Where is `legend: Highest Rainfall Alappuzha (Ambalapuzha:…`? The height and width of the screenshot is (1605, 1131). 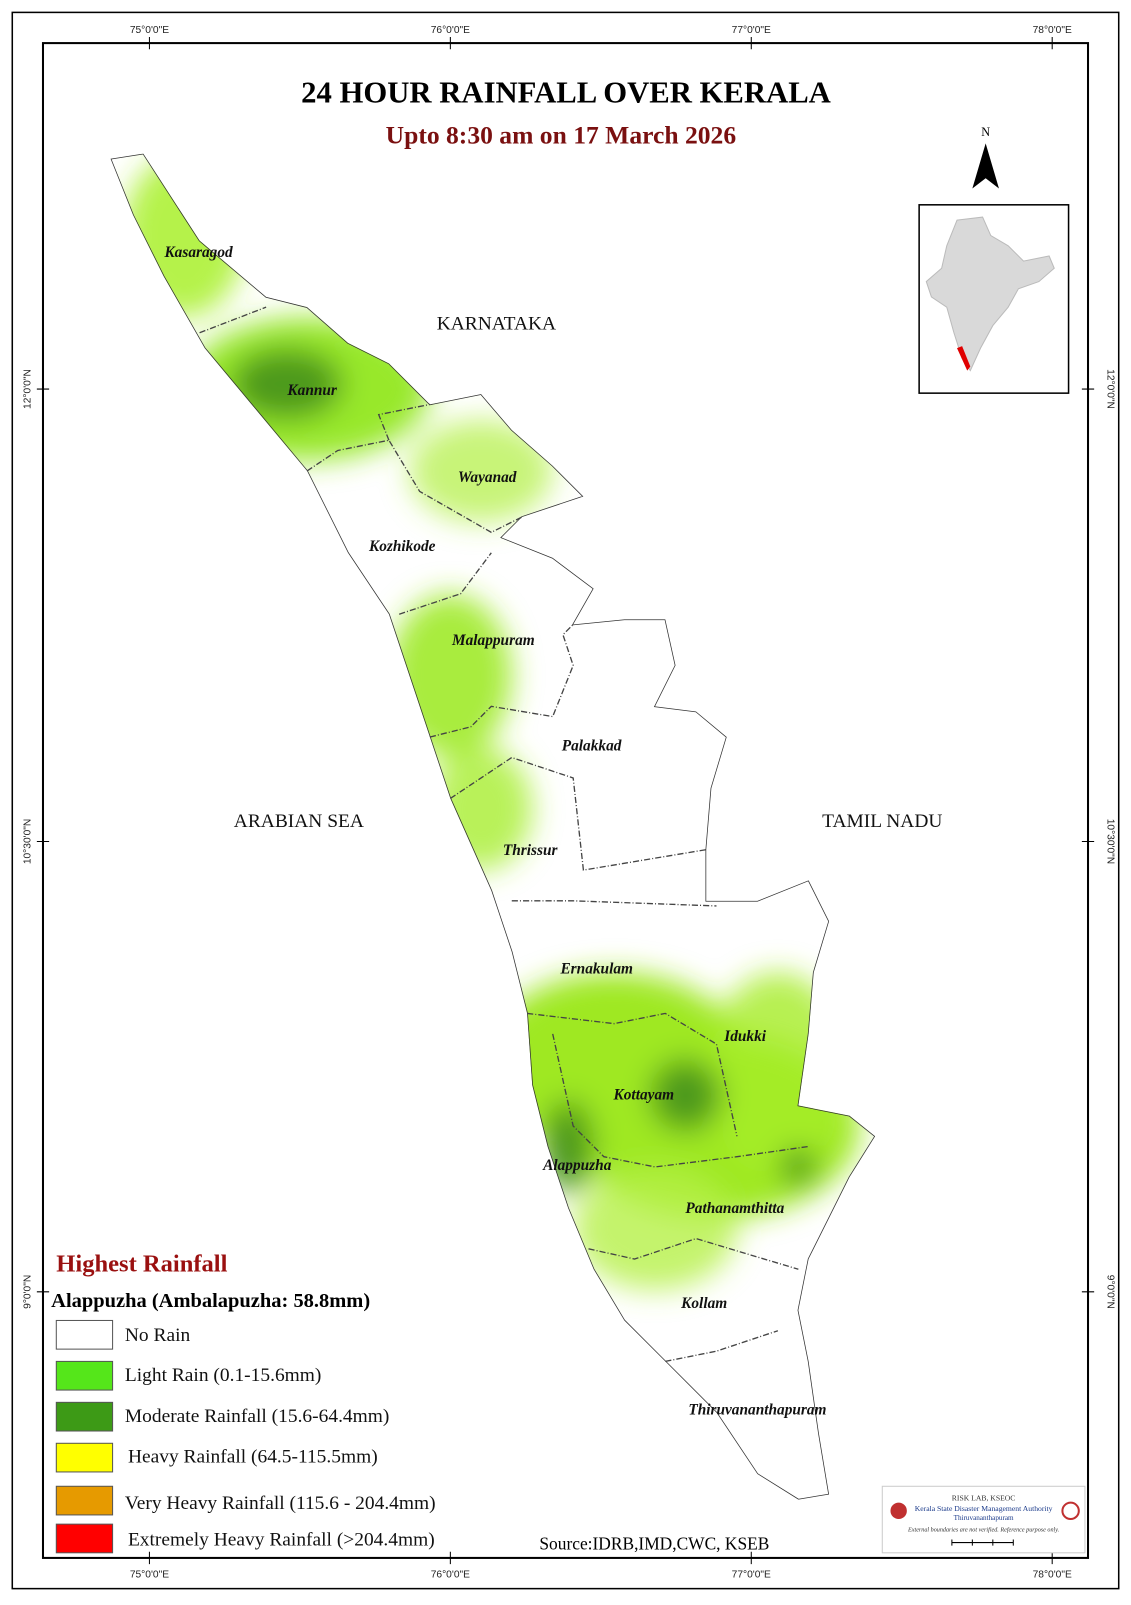 legend: Highest Rainfall Alappuzha (Ambalapuzha:… is located at coordinates (243, 1402).